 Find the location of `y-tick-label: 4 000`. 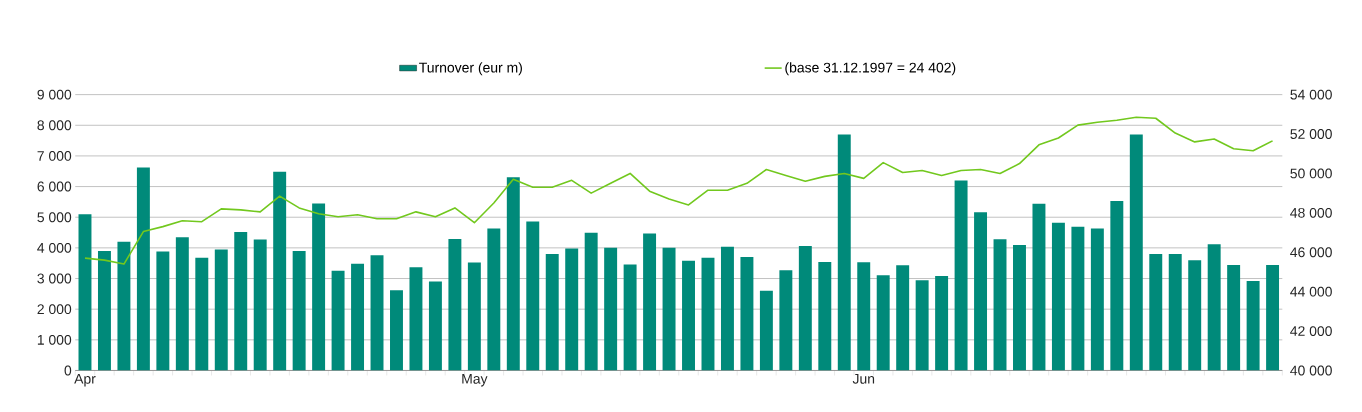

y-tick-label: 4 000 is located at coordinates (54, 247).